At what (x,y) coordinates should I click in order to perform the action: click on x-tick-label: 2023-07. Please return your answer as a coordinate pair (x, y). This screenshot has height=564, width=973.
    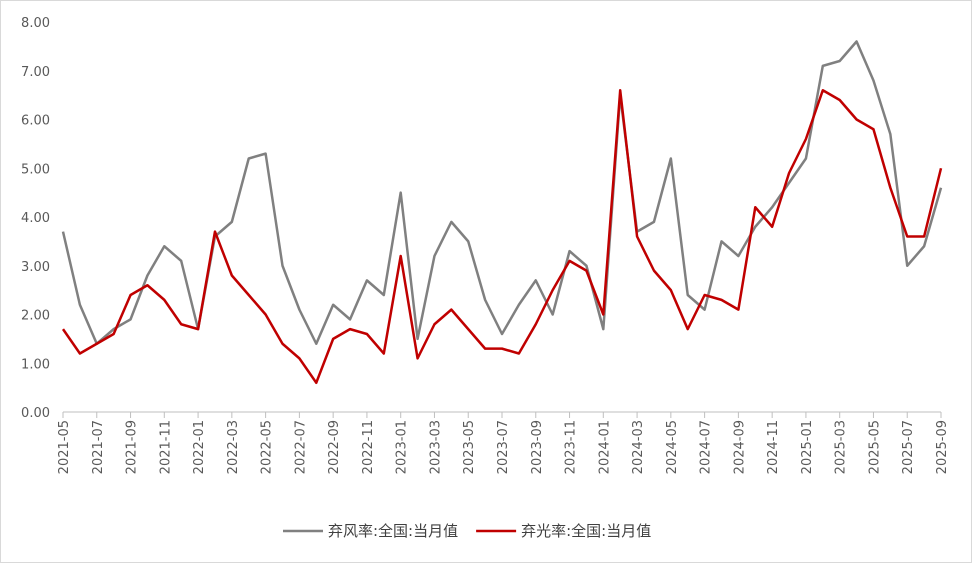
    Looking at the image, I should click on (503, 447).